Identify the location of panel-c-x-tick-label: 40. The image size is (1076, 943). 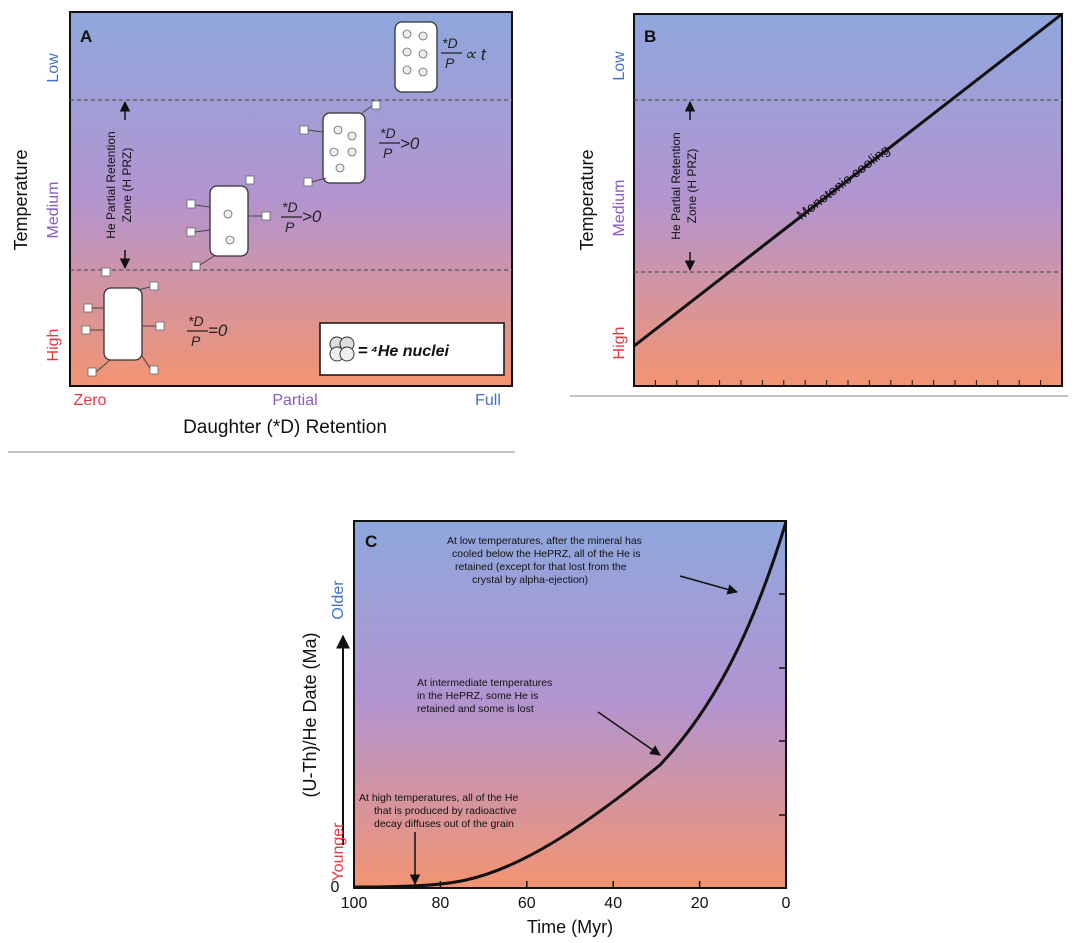
(613, 903).